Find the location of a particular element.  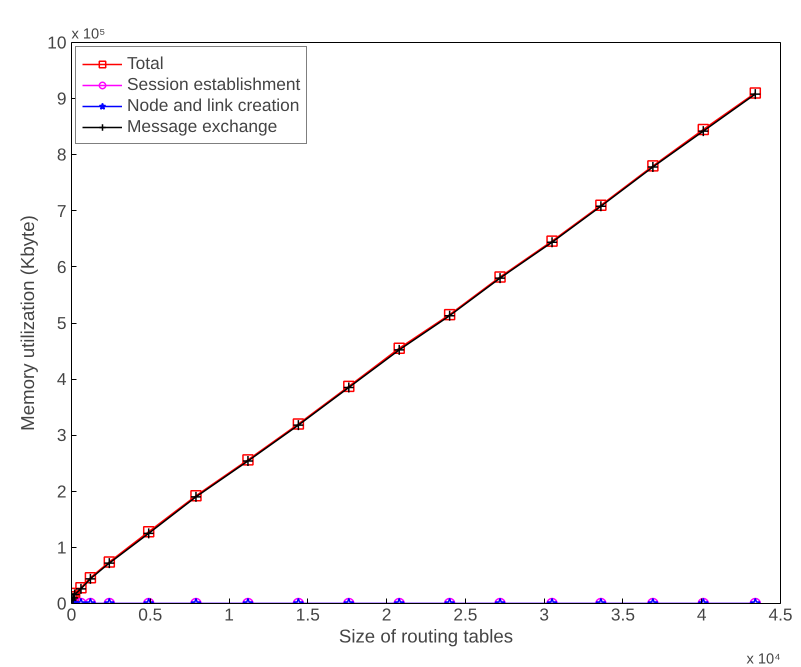

legend-label: Session establishment is located at coordinates (213, 84).